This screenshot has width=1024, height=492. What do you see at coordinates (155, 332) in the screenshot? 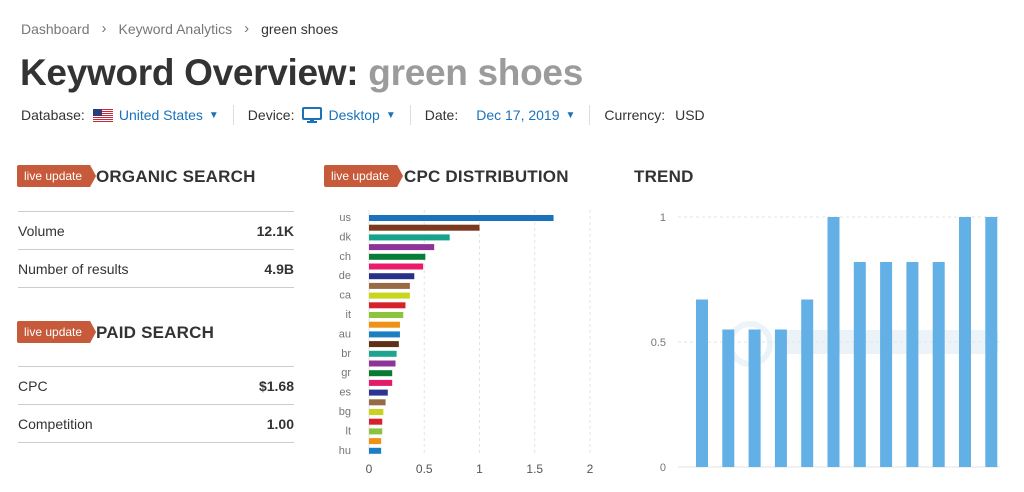
I see `paid-search-title: PAID SEARCH` at bounding box center [155, 332].